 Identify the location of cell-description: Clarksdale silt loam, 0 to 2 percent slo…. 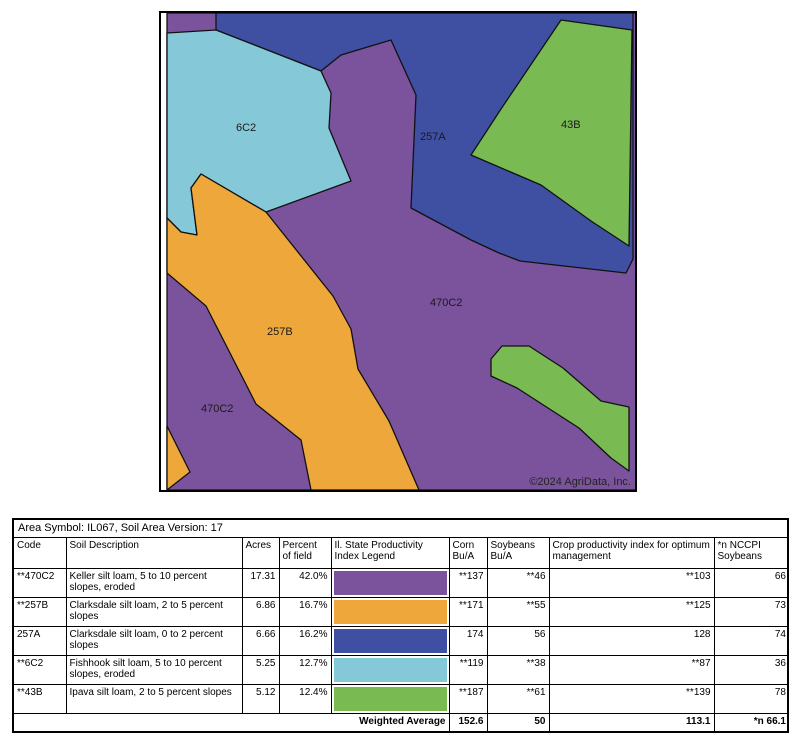
(154, 641).